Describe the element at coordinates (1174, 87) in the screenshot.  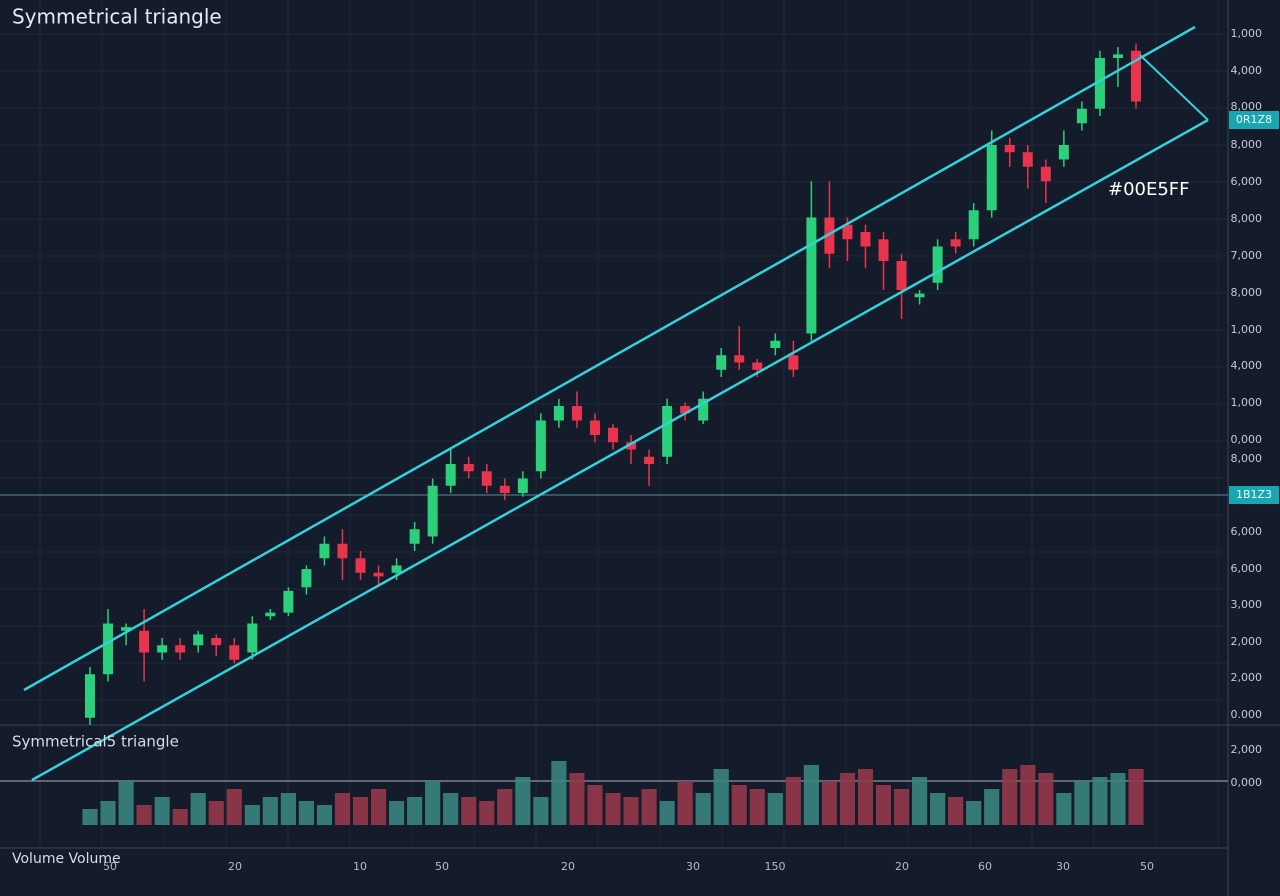
I see `channel-apex` at that location.